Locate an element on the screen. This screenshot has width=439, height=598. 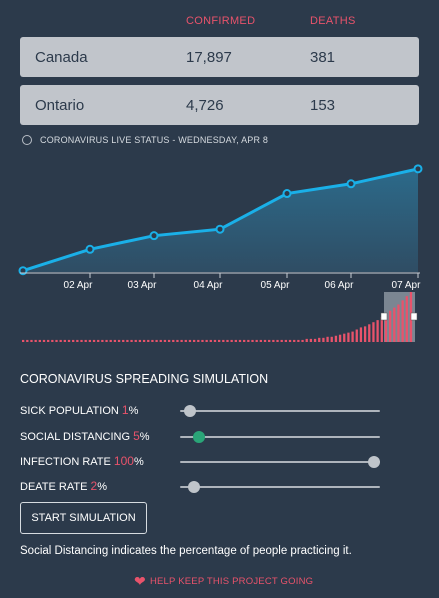
slider-value: 1 is located at coordinates (125, 410).